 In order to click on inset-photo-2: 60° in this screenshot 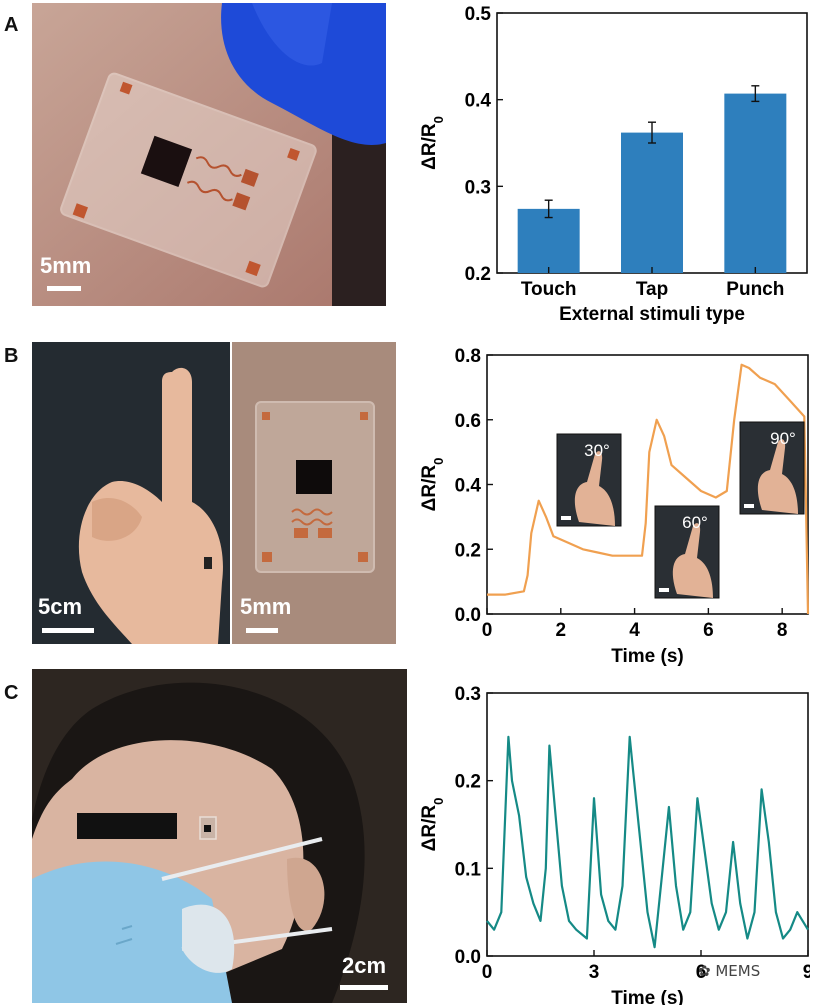, I will do `click(687, 552)`.